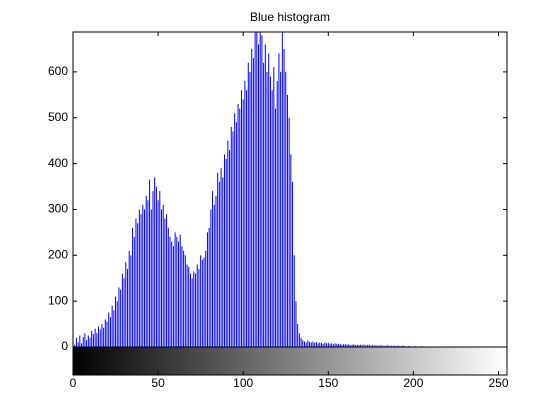 Image resolution: width=560 pixels, height=420 pixels. I want to click on x-tick-label: 150, so click(328, 383).